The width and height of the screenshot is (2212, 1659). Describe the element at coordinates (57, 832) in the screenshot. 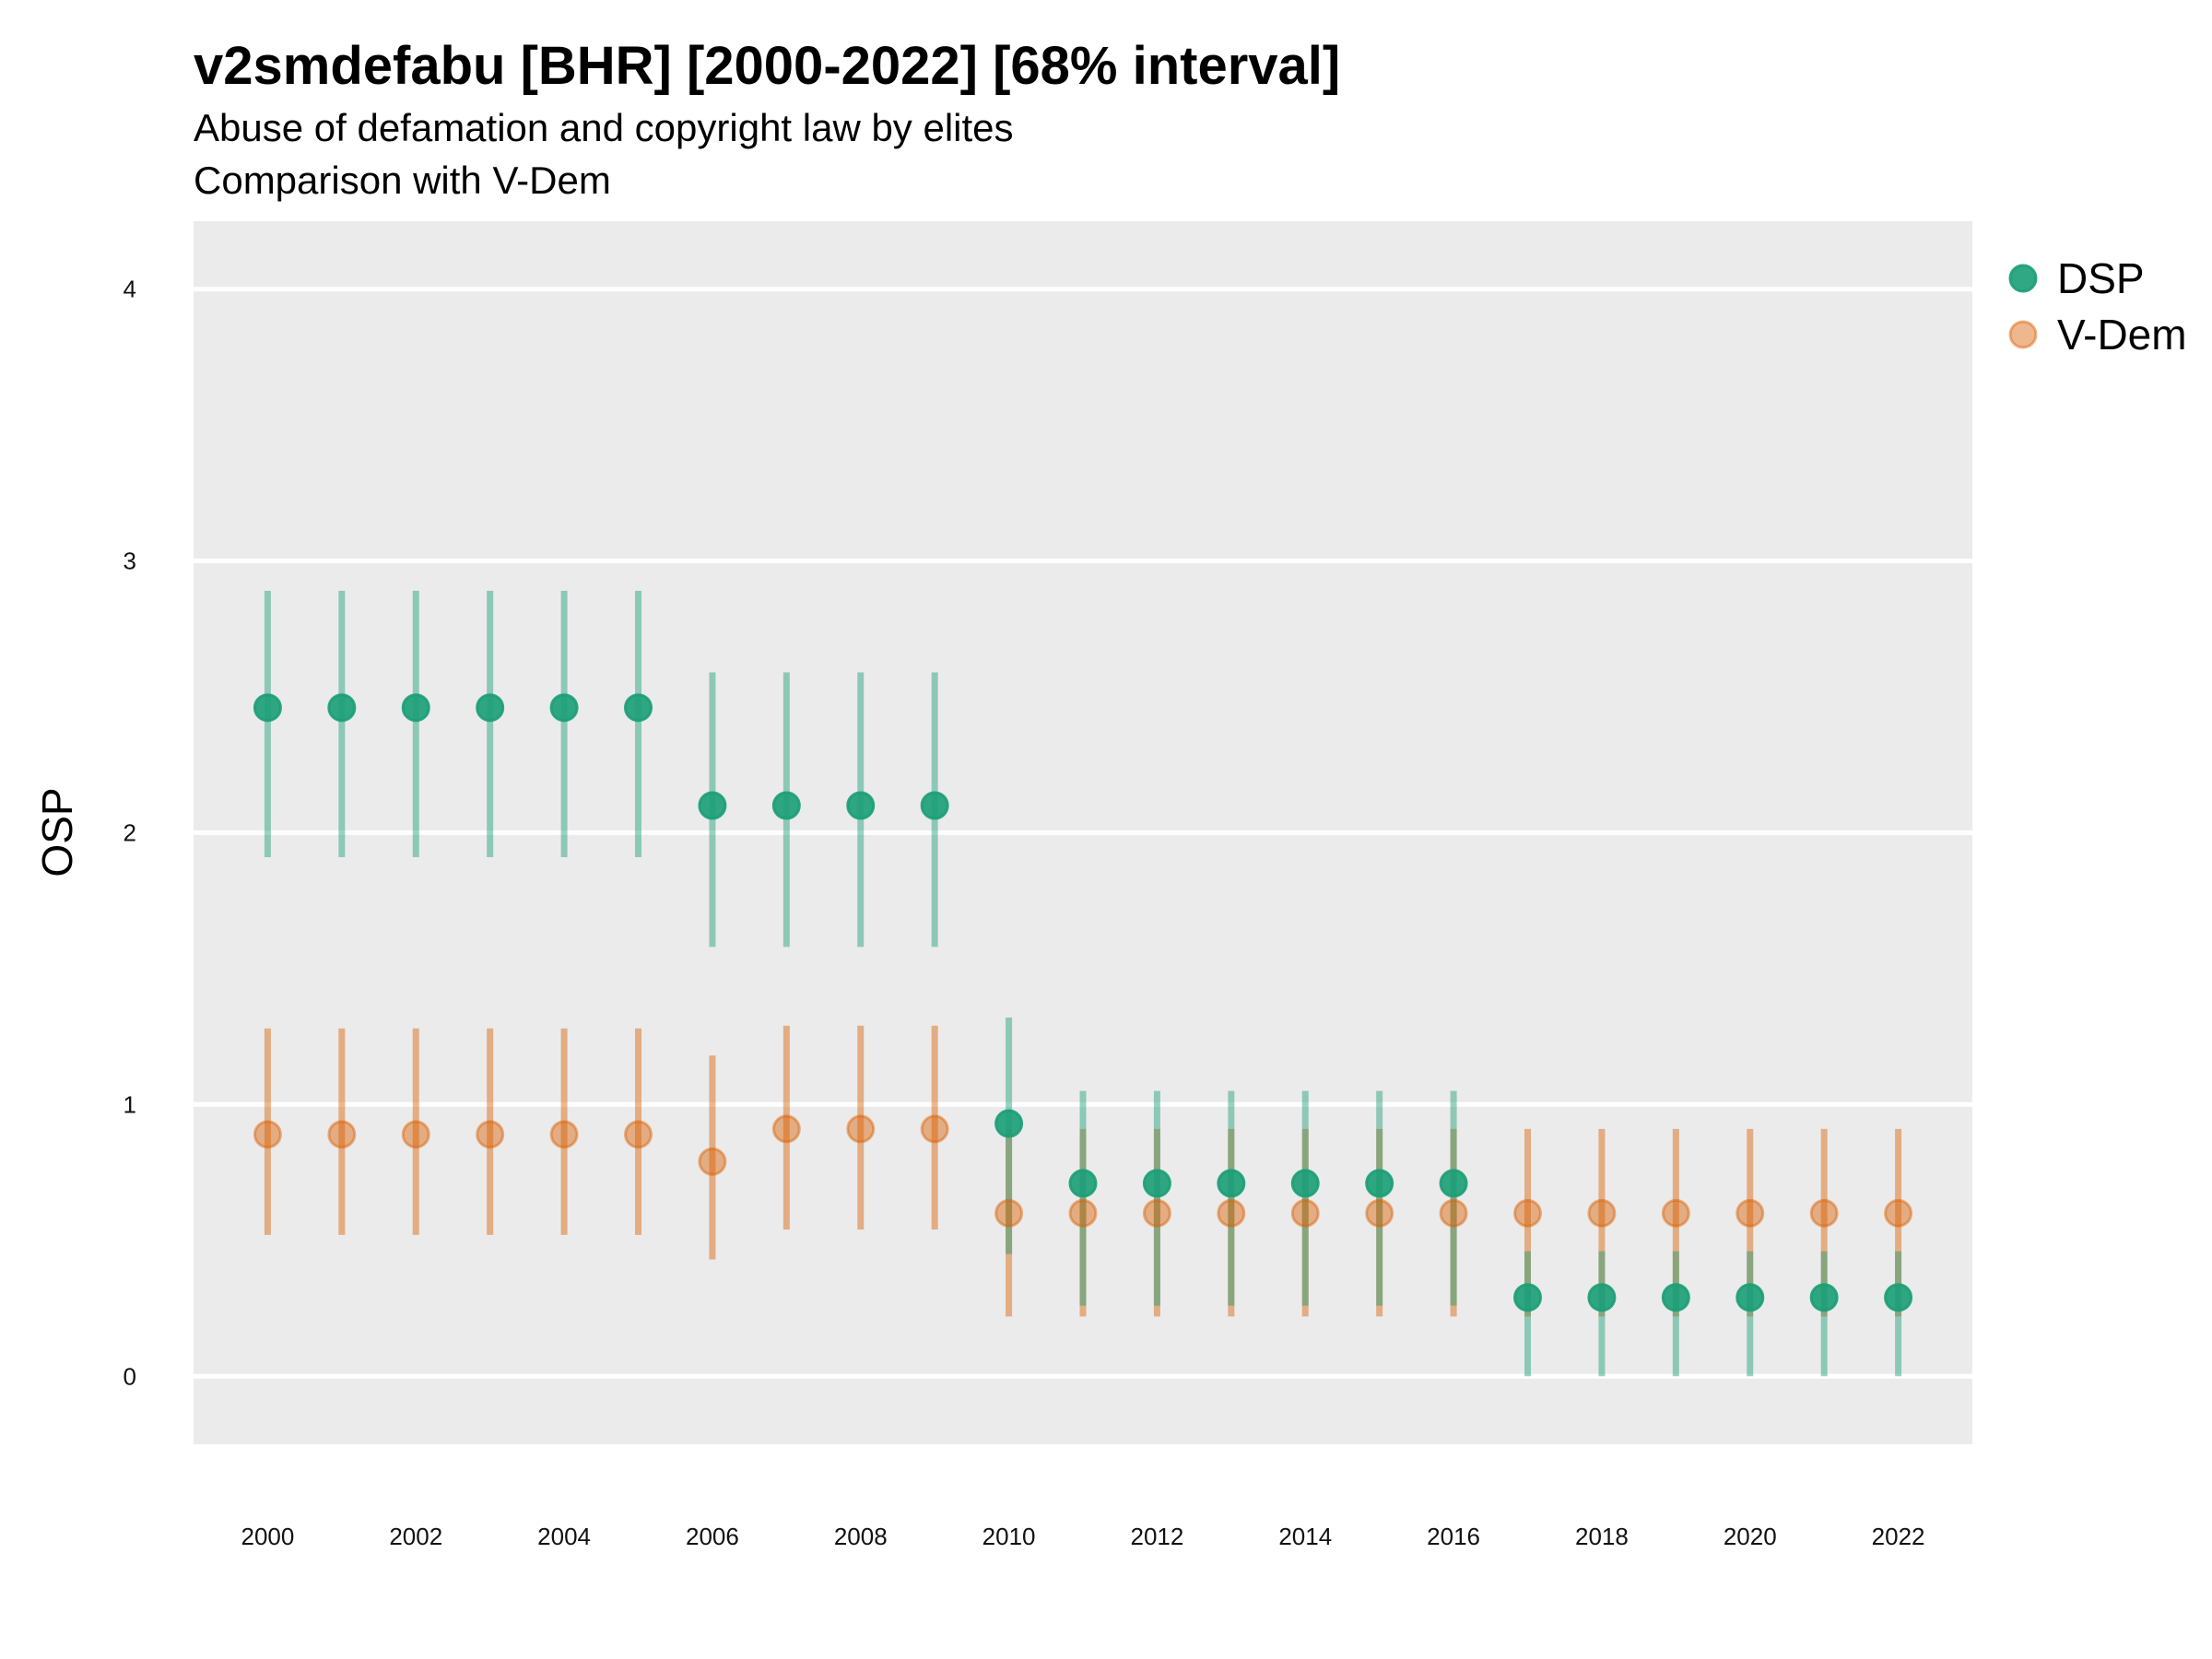

I see `y-axis-title: OSP` at that location.